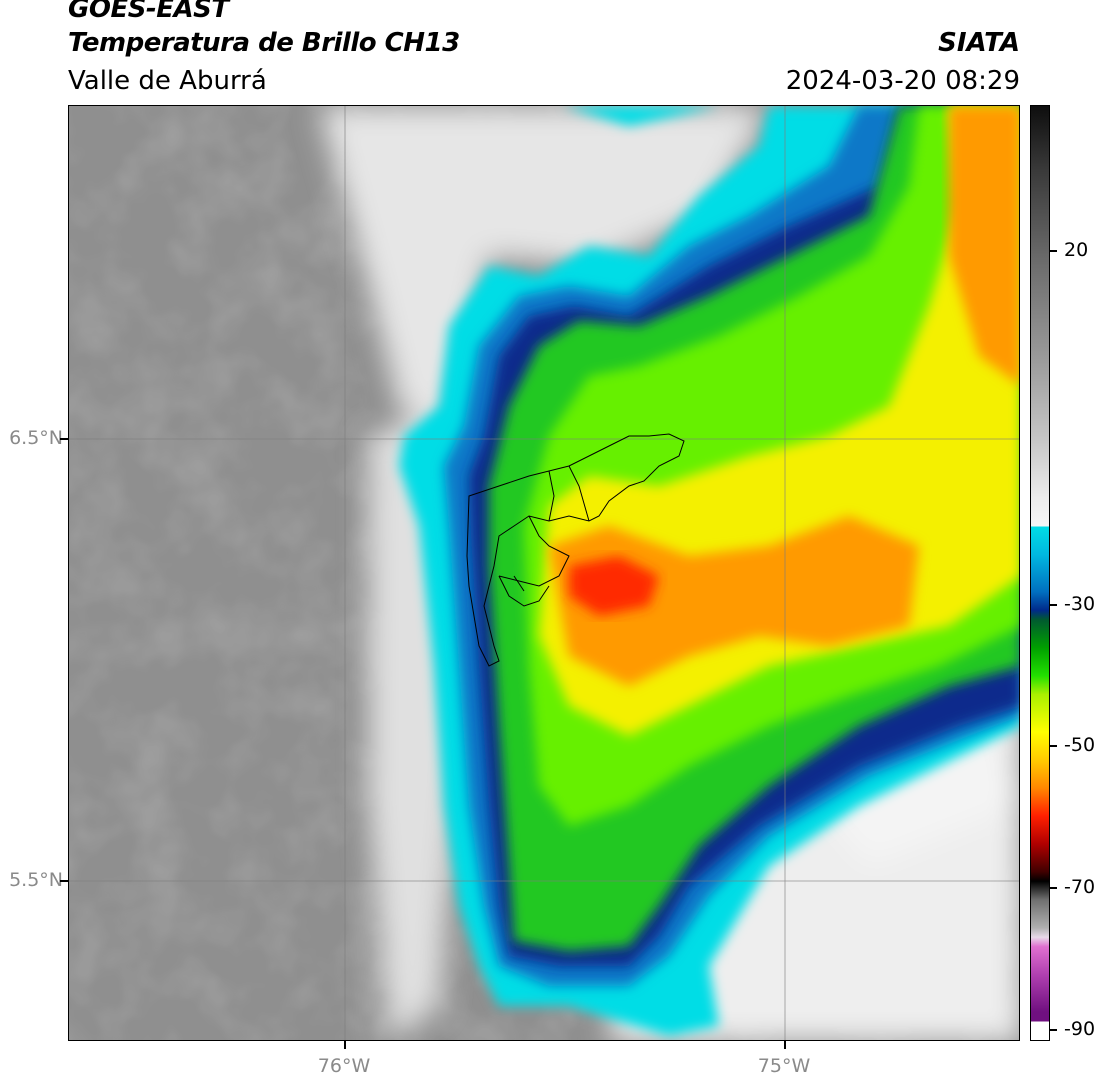 The image size is (1094, 1078). Describe the element at coordinates (1040, 573) in the screenshot. I see `temperature-colorbar` at that location.